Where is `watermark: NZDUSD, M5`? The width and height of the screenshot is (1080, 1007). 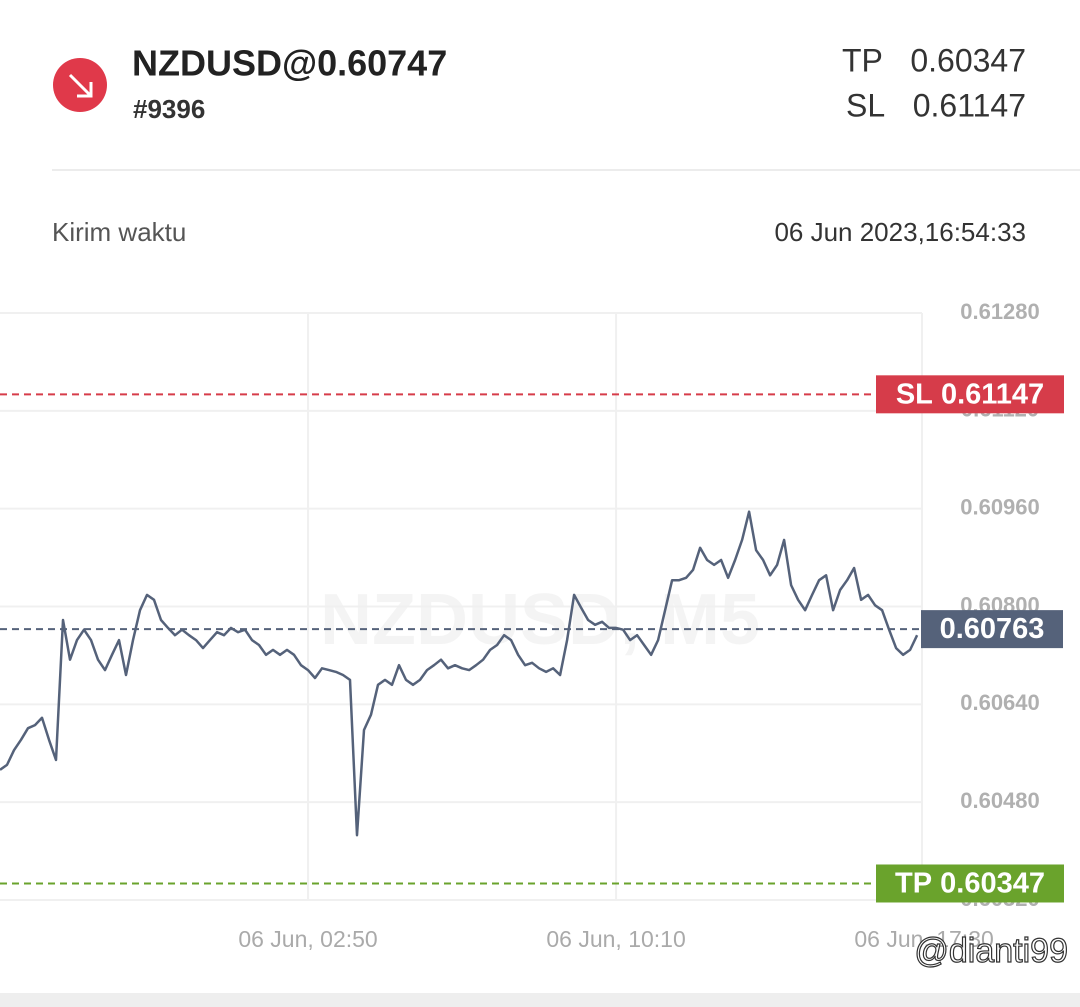 watermark: NZDUSD, M5 is located at coordinates (540, 620).